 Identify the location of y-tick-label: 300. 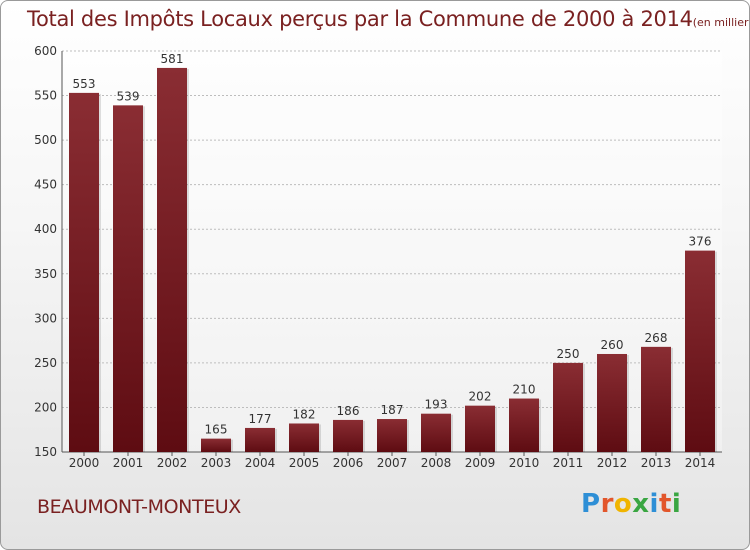
(45, 318).